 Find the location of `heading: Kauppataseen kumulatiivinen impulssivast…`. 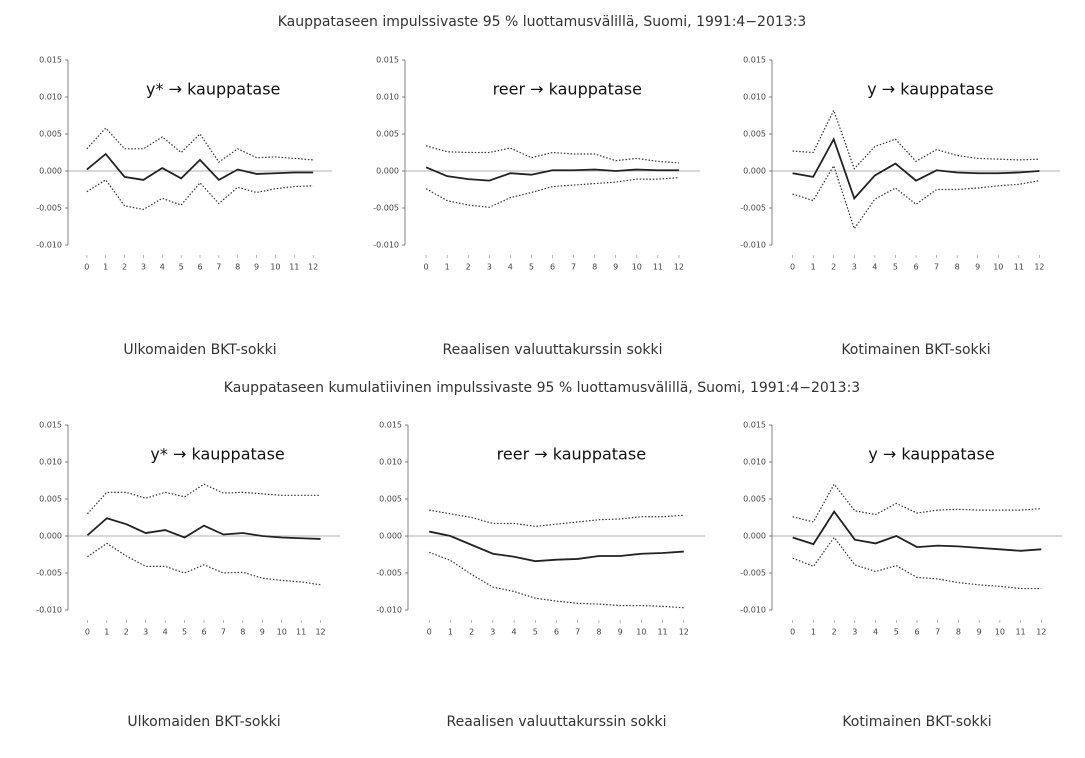

heading: Kauppataseen kumulatiivinen impulssivast… is located at coordinates (542, 388).